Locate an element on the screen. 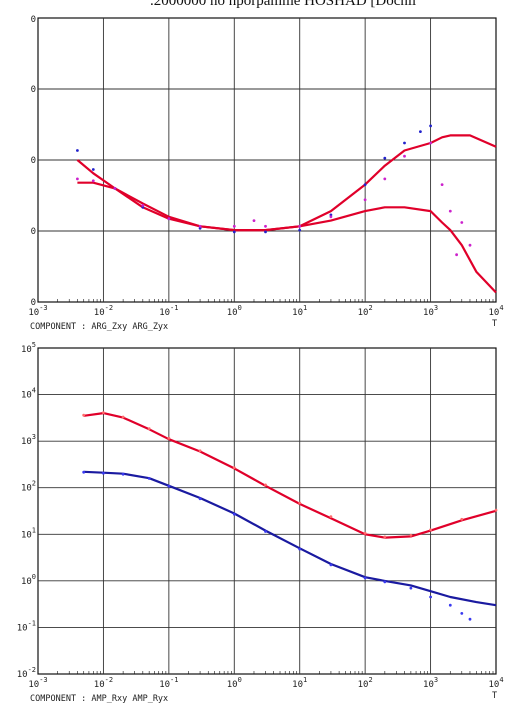  y-tick-label: 10⁻¹ is located at coordinates (26, 626).